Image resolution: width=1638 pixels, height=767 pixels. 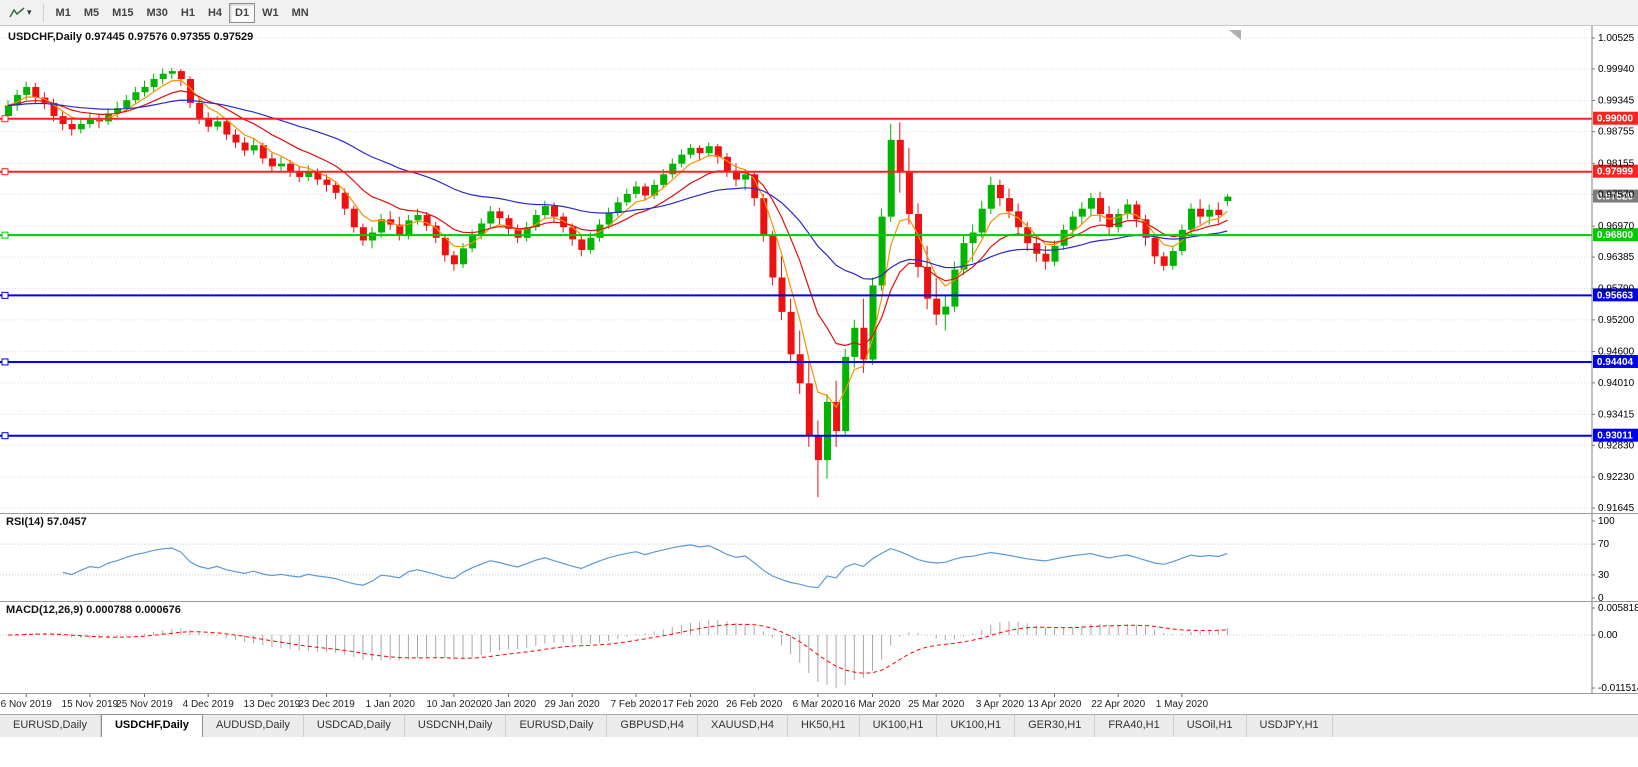 I want to click on svg-text: 25 Mar 2020, so click(x=936, y=704).